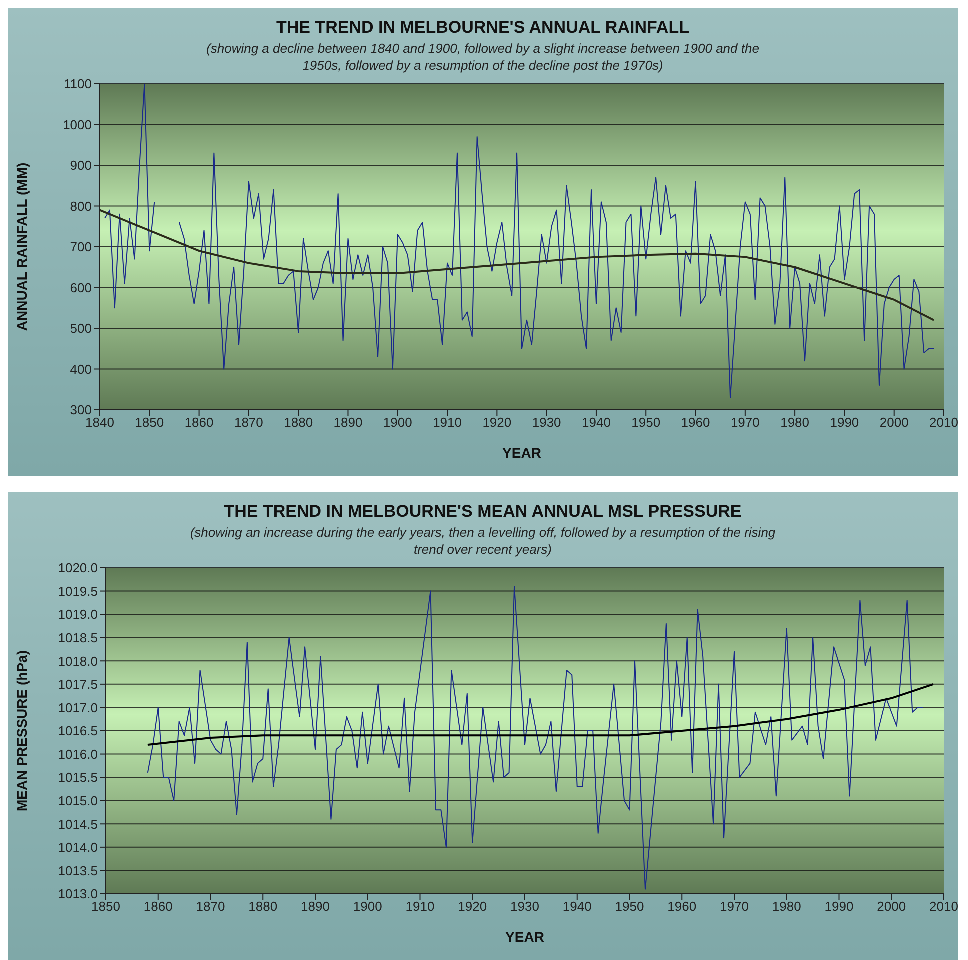  I want to click on y-tick-label: 1017.5, so click(78, 684).